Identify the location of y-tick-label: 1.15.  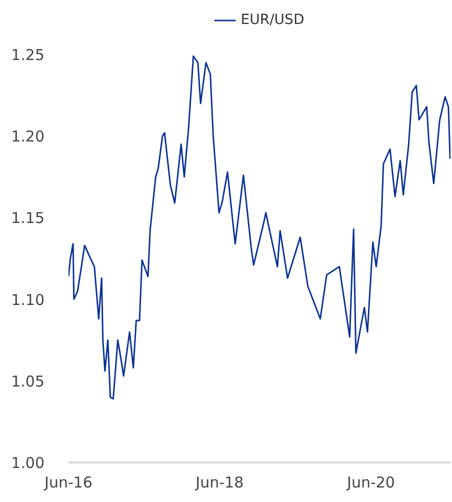
(28, 218).